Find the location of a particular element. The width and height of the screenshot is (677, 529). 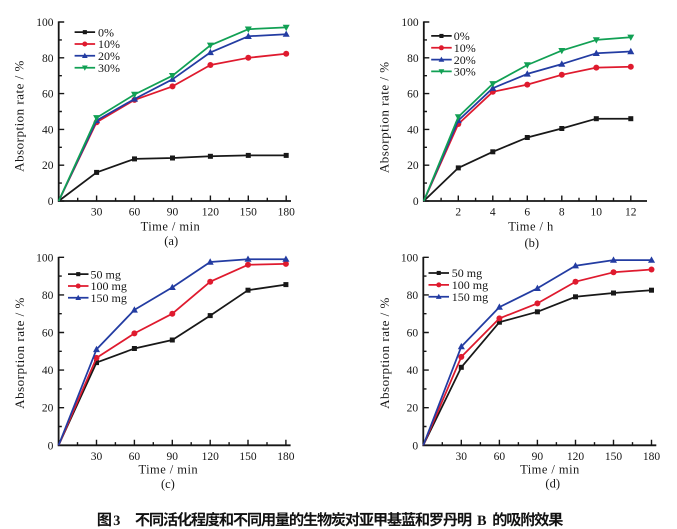

svg-text: 6 is located at coordinates (527, 213).